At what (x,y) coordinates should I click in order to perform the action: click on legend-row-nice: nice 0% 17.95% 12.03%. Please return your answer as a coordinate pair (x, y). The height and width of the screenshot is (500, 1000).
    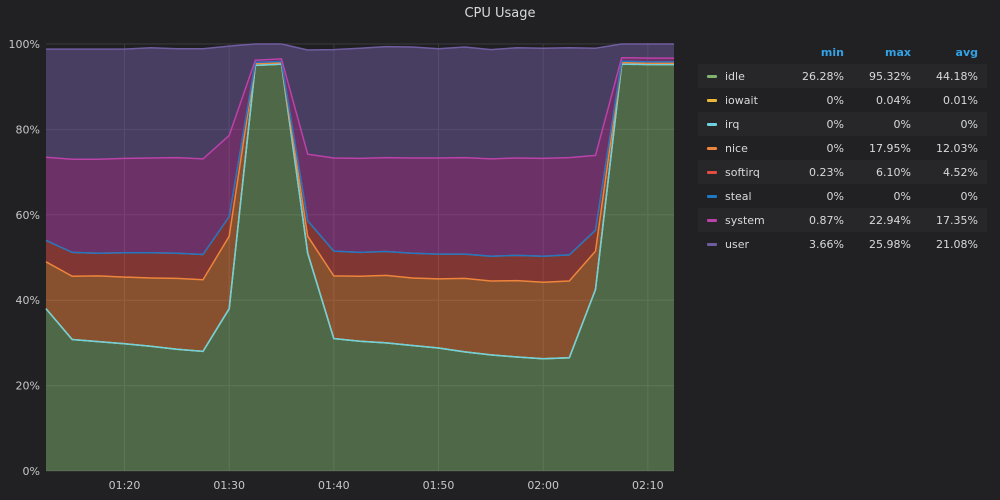
    Looking at the image, I should click on (842, 148).